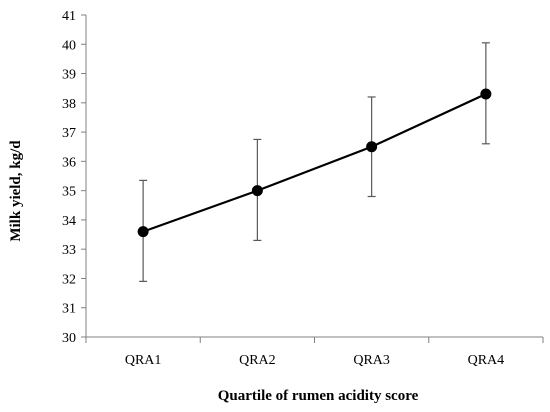 The height and width of the screenshot is (412, 550). Describe the element at coordinates (318, 396) in the screenshot. I see `x-axis-title: Quartile of rumen acidity score` at that location.